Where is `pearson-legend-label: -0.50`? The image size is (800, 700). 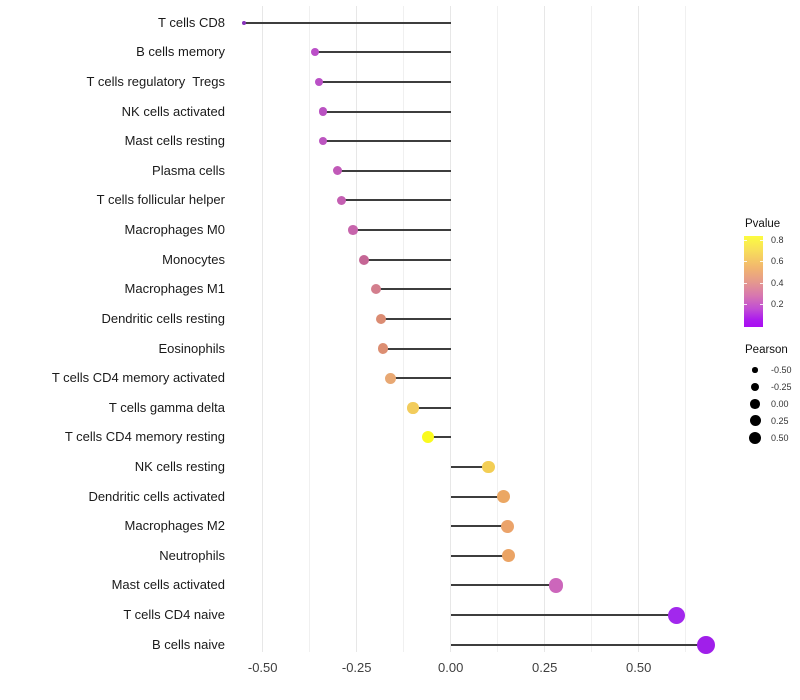 pearson-legend-label: -0.50 is located at coordinates (781, 370).